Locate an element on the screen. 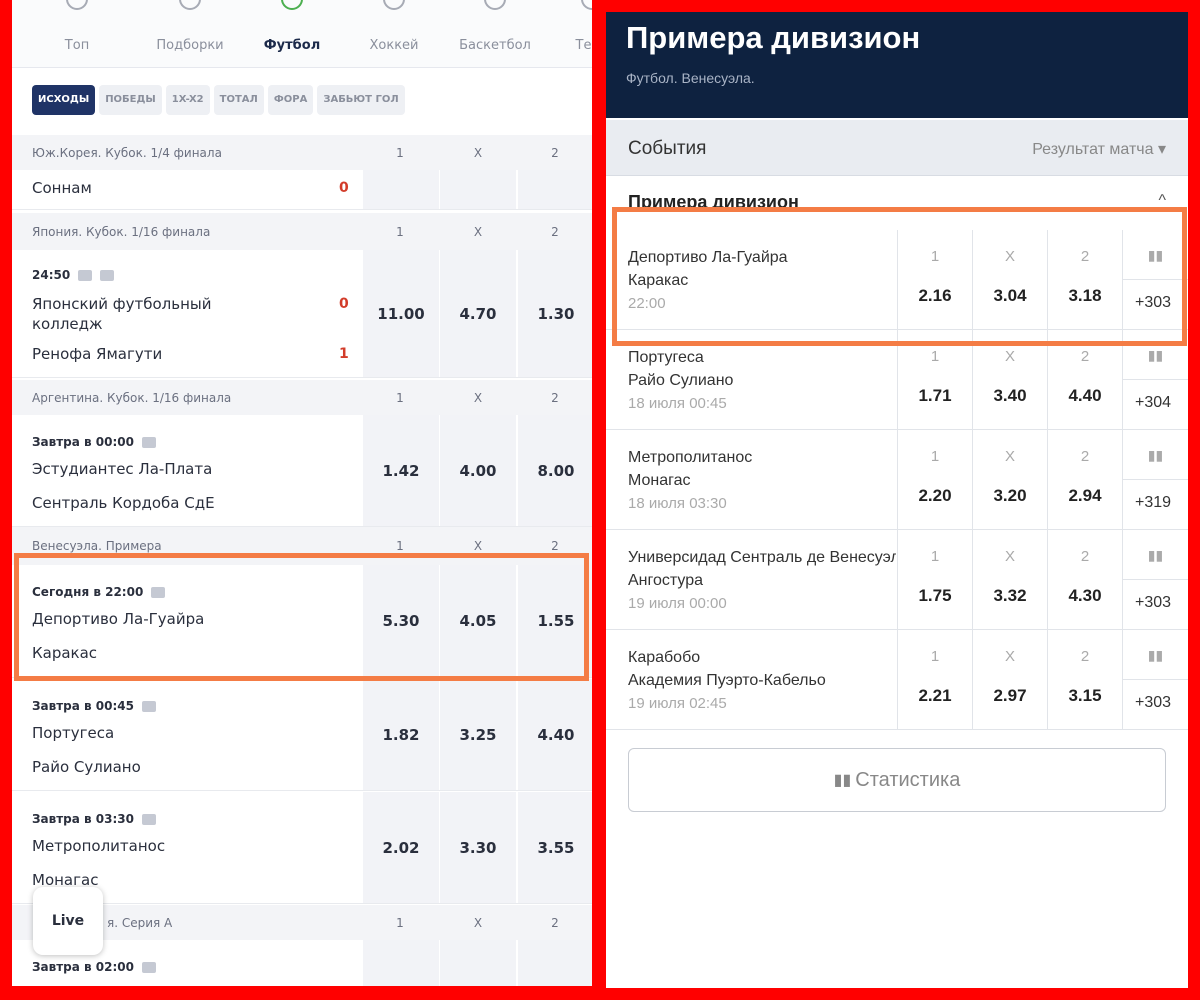  odds-button: 4.00 is located at coordinates (478, 470).